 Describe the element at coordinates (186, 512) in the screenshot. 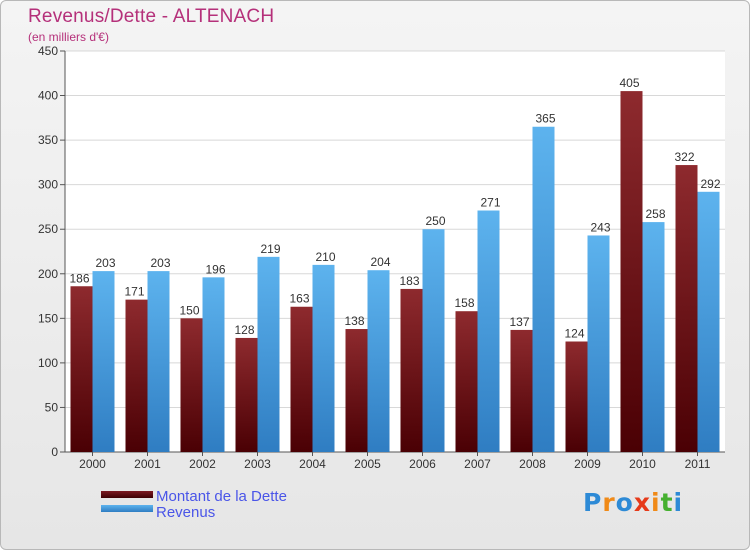

I see `legend-label-revenus: Revenus` at that location.